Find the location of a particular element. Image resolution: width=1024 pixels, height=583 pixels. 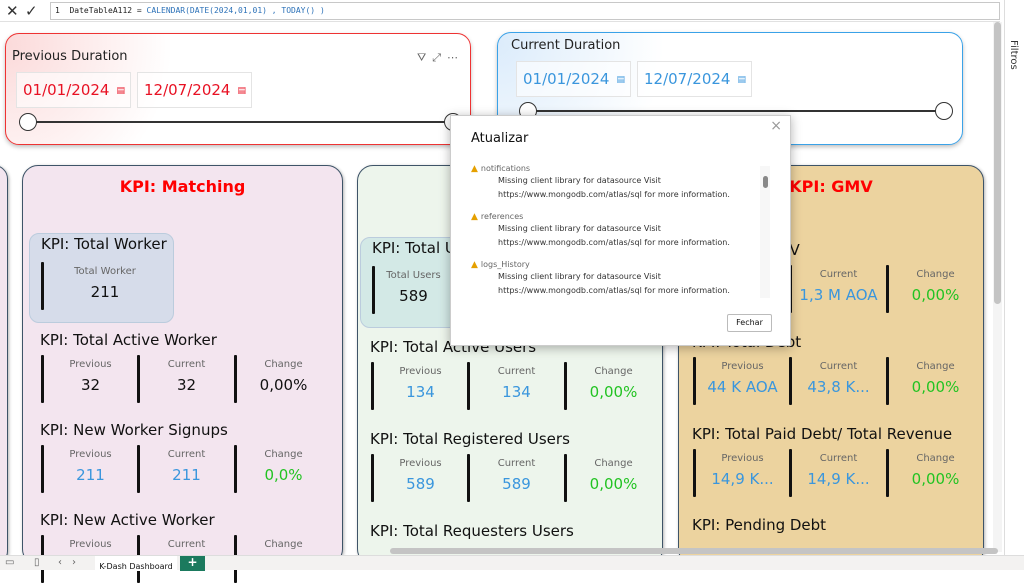

vertical-scrollbar is located at coordinates (997, 287).